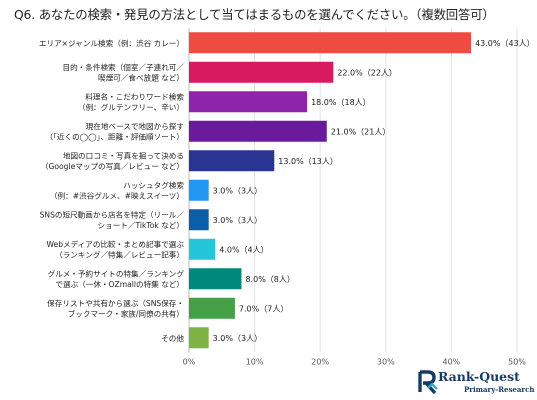  What do you see at coordinates (255, 362) in the screenshot?
I see `x-tick-label: 10%` at bounding box center [255, 362].